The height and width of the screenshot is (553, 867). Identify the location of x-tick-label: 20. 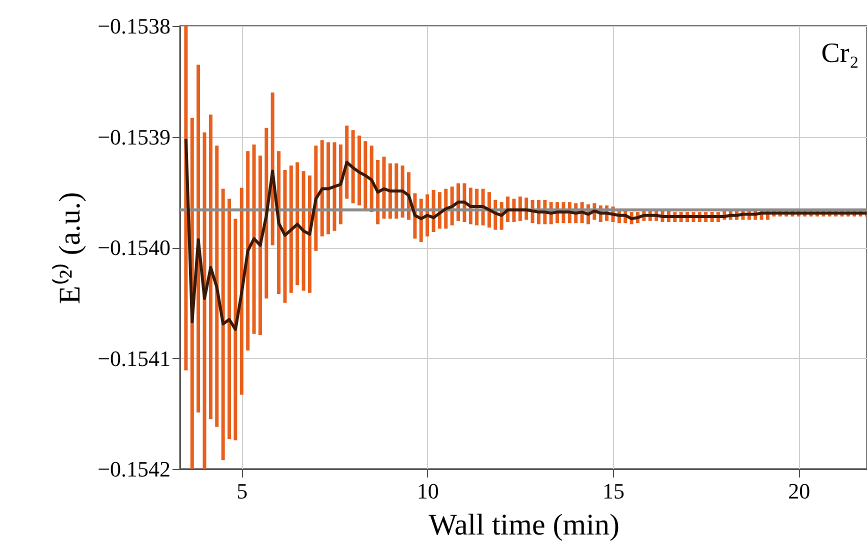
(799, 491).